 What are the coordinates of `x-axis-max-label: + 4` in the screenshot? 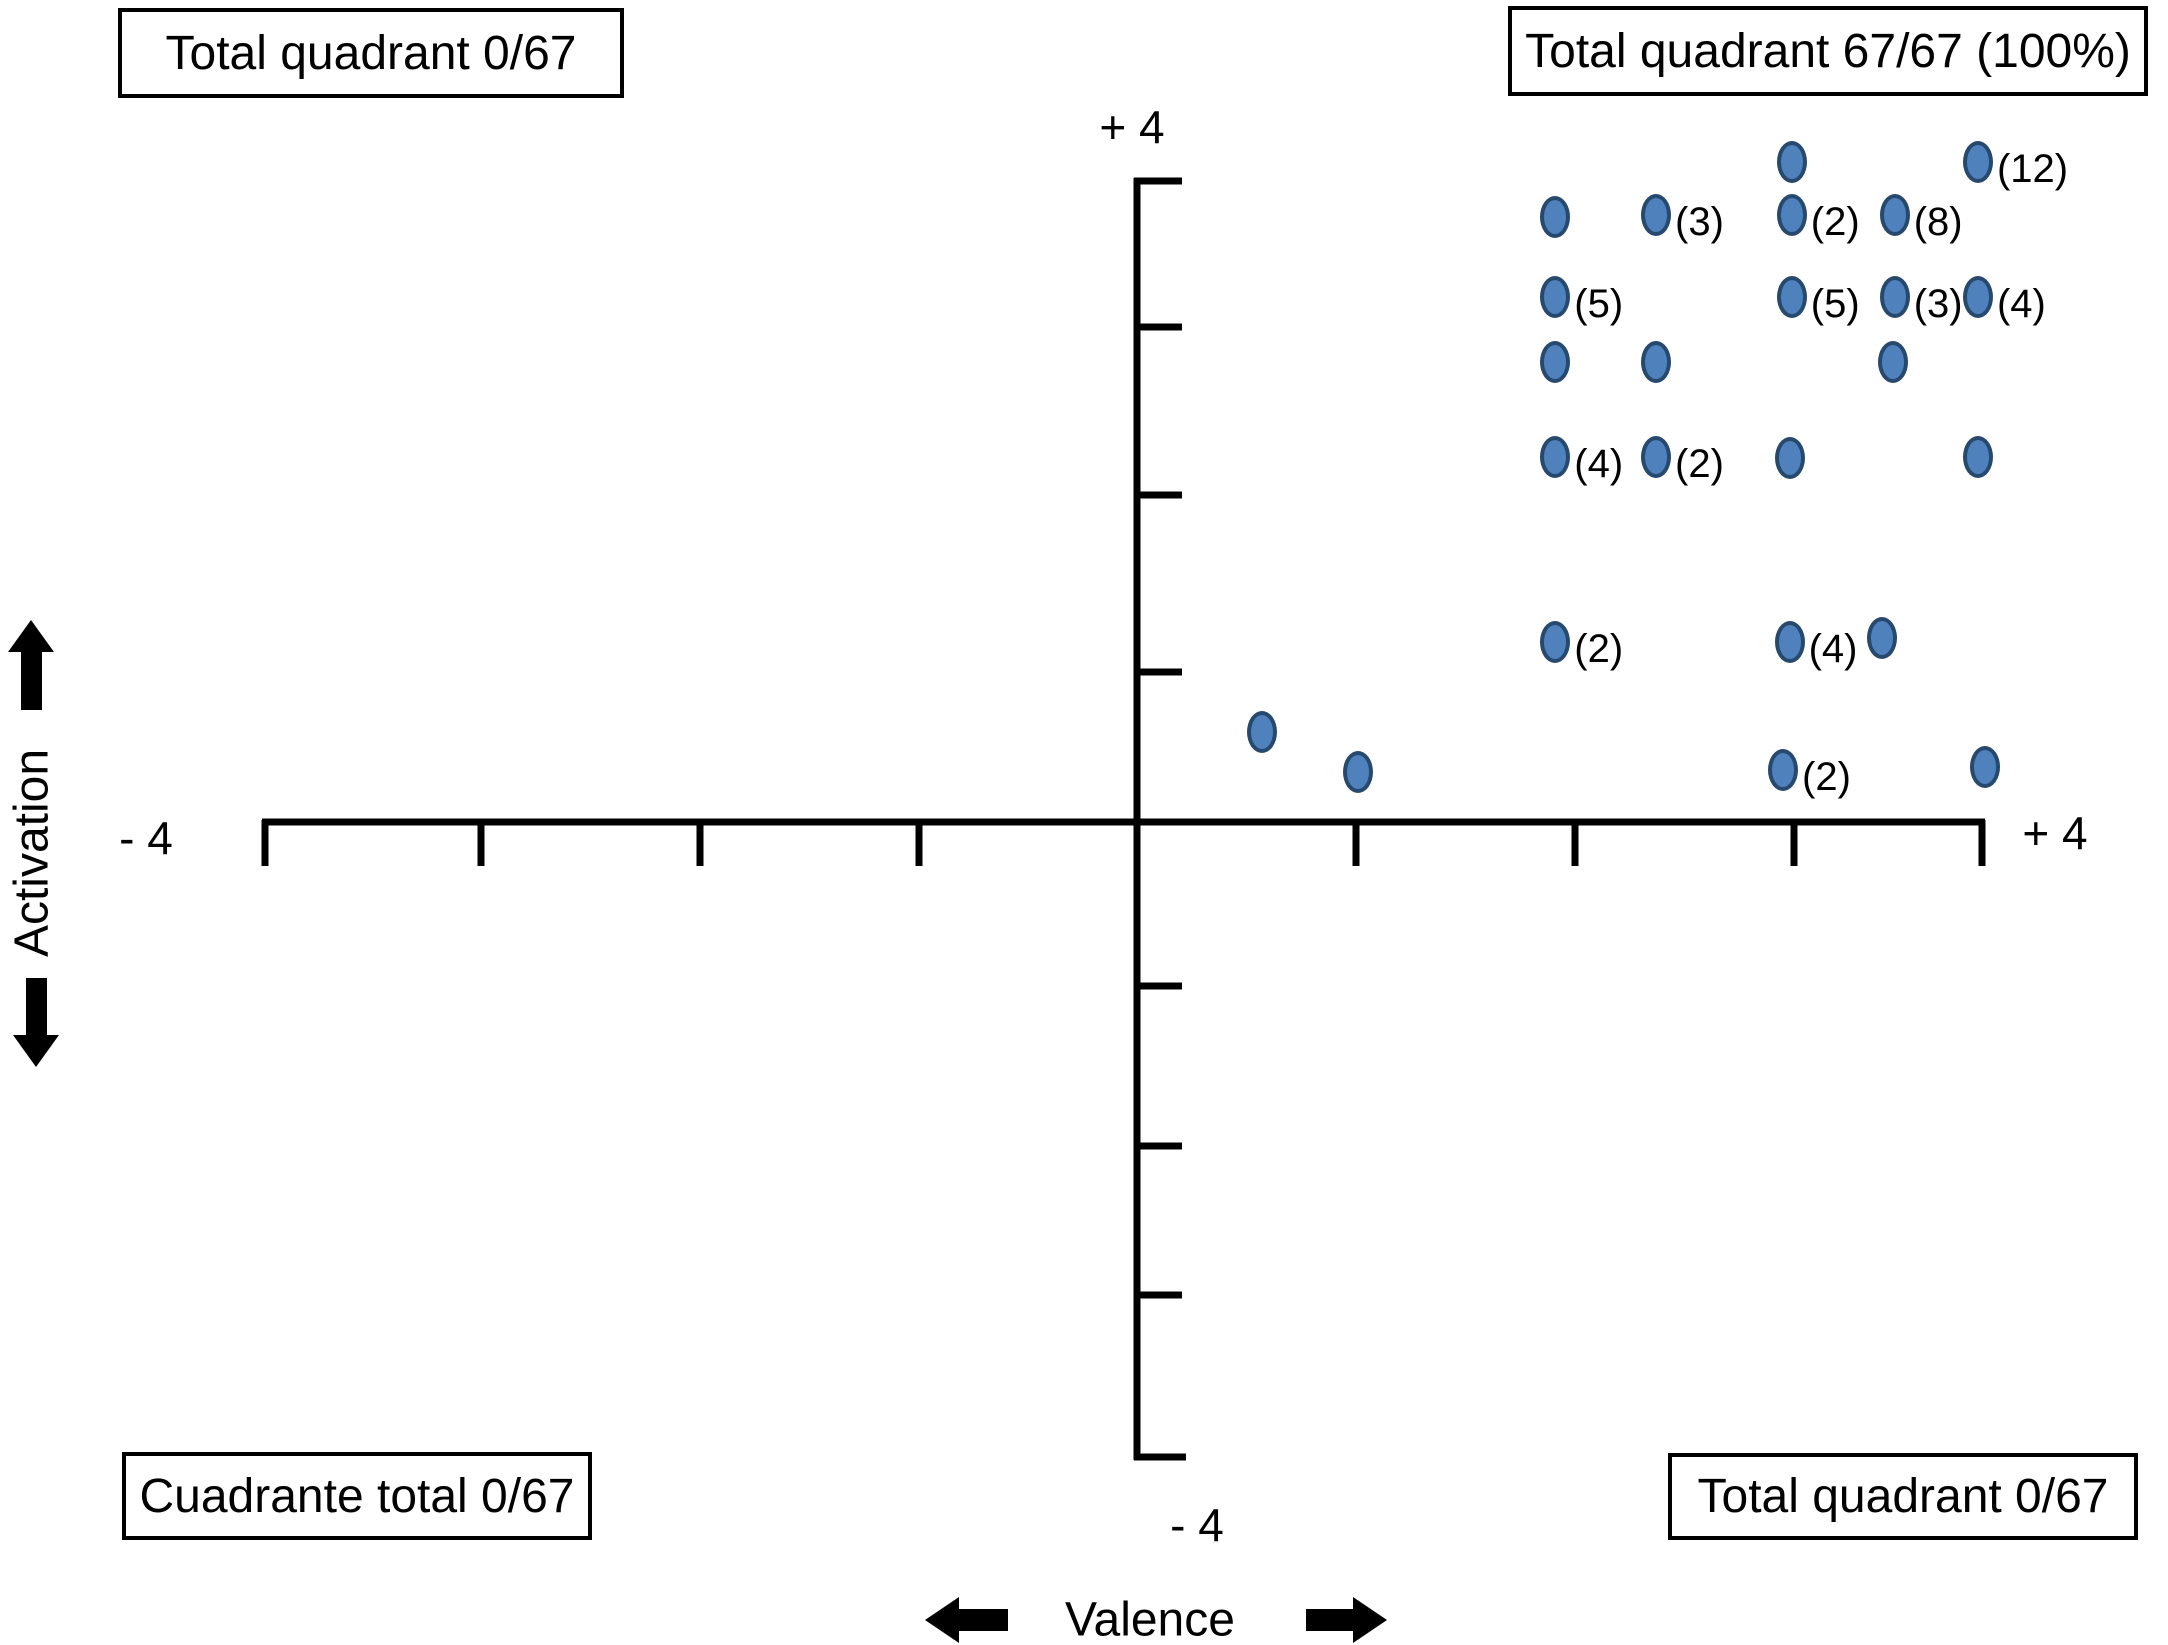 It's located at (2055, 833).